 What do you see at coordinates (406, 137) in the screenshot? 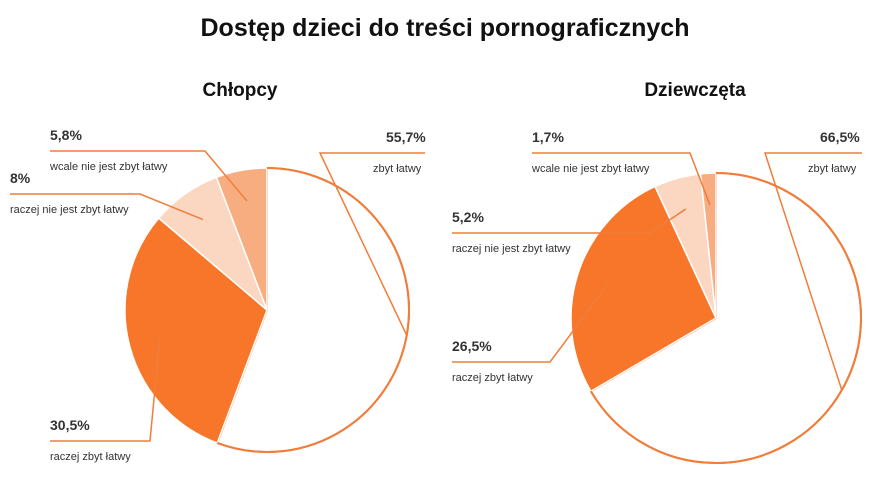
I see `data-label-value: 55,7%` at bounding box center [406, 137].